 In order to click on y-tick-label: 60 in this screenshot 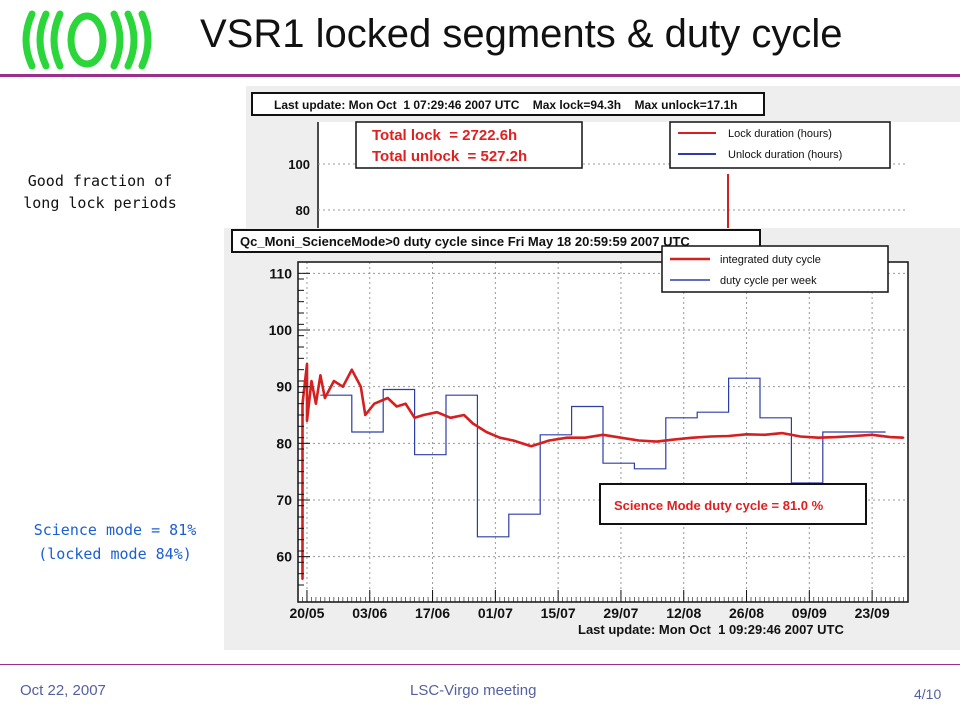, I will do `click(284, 557)`.